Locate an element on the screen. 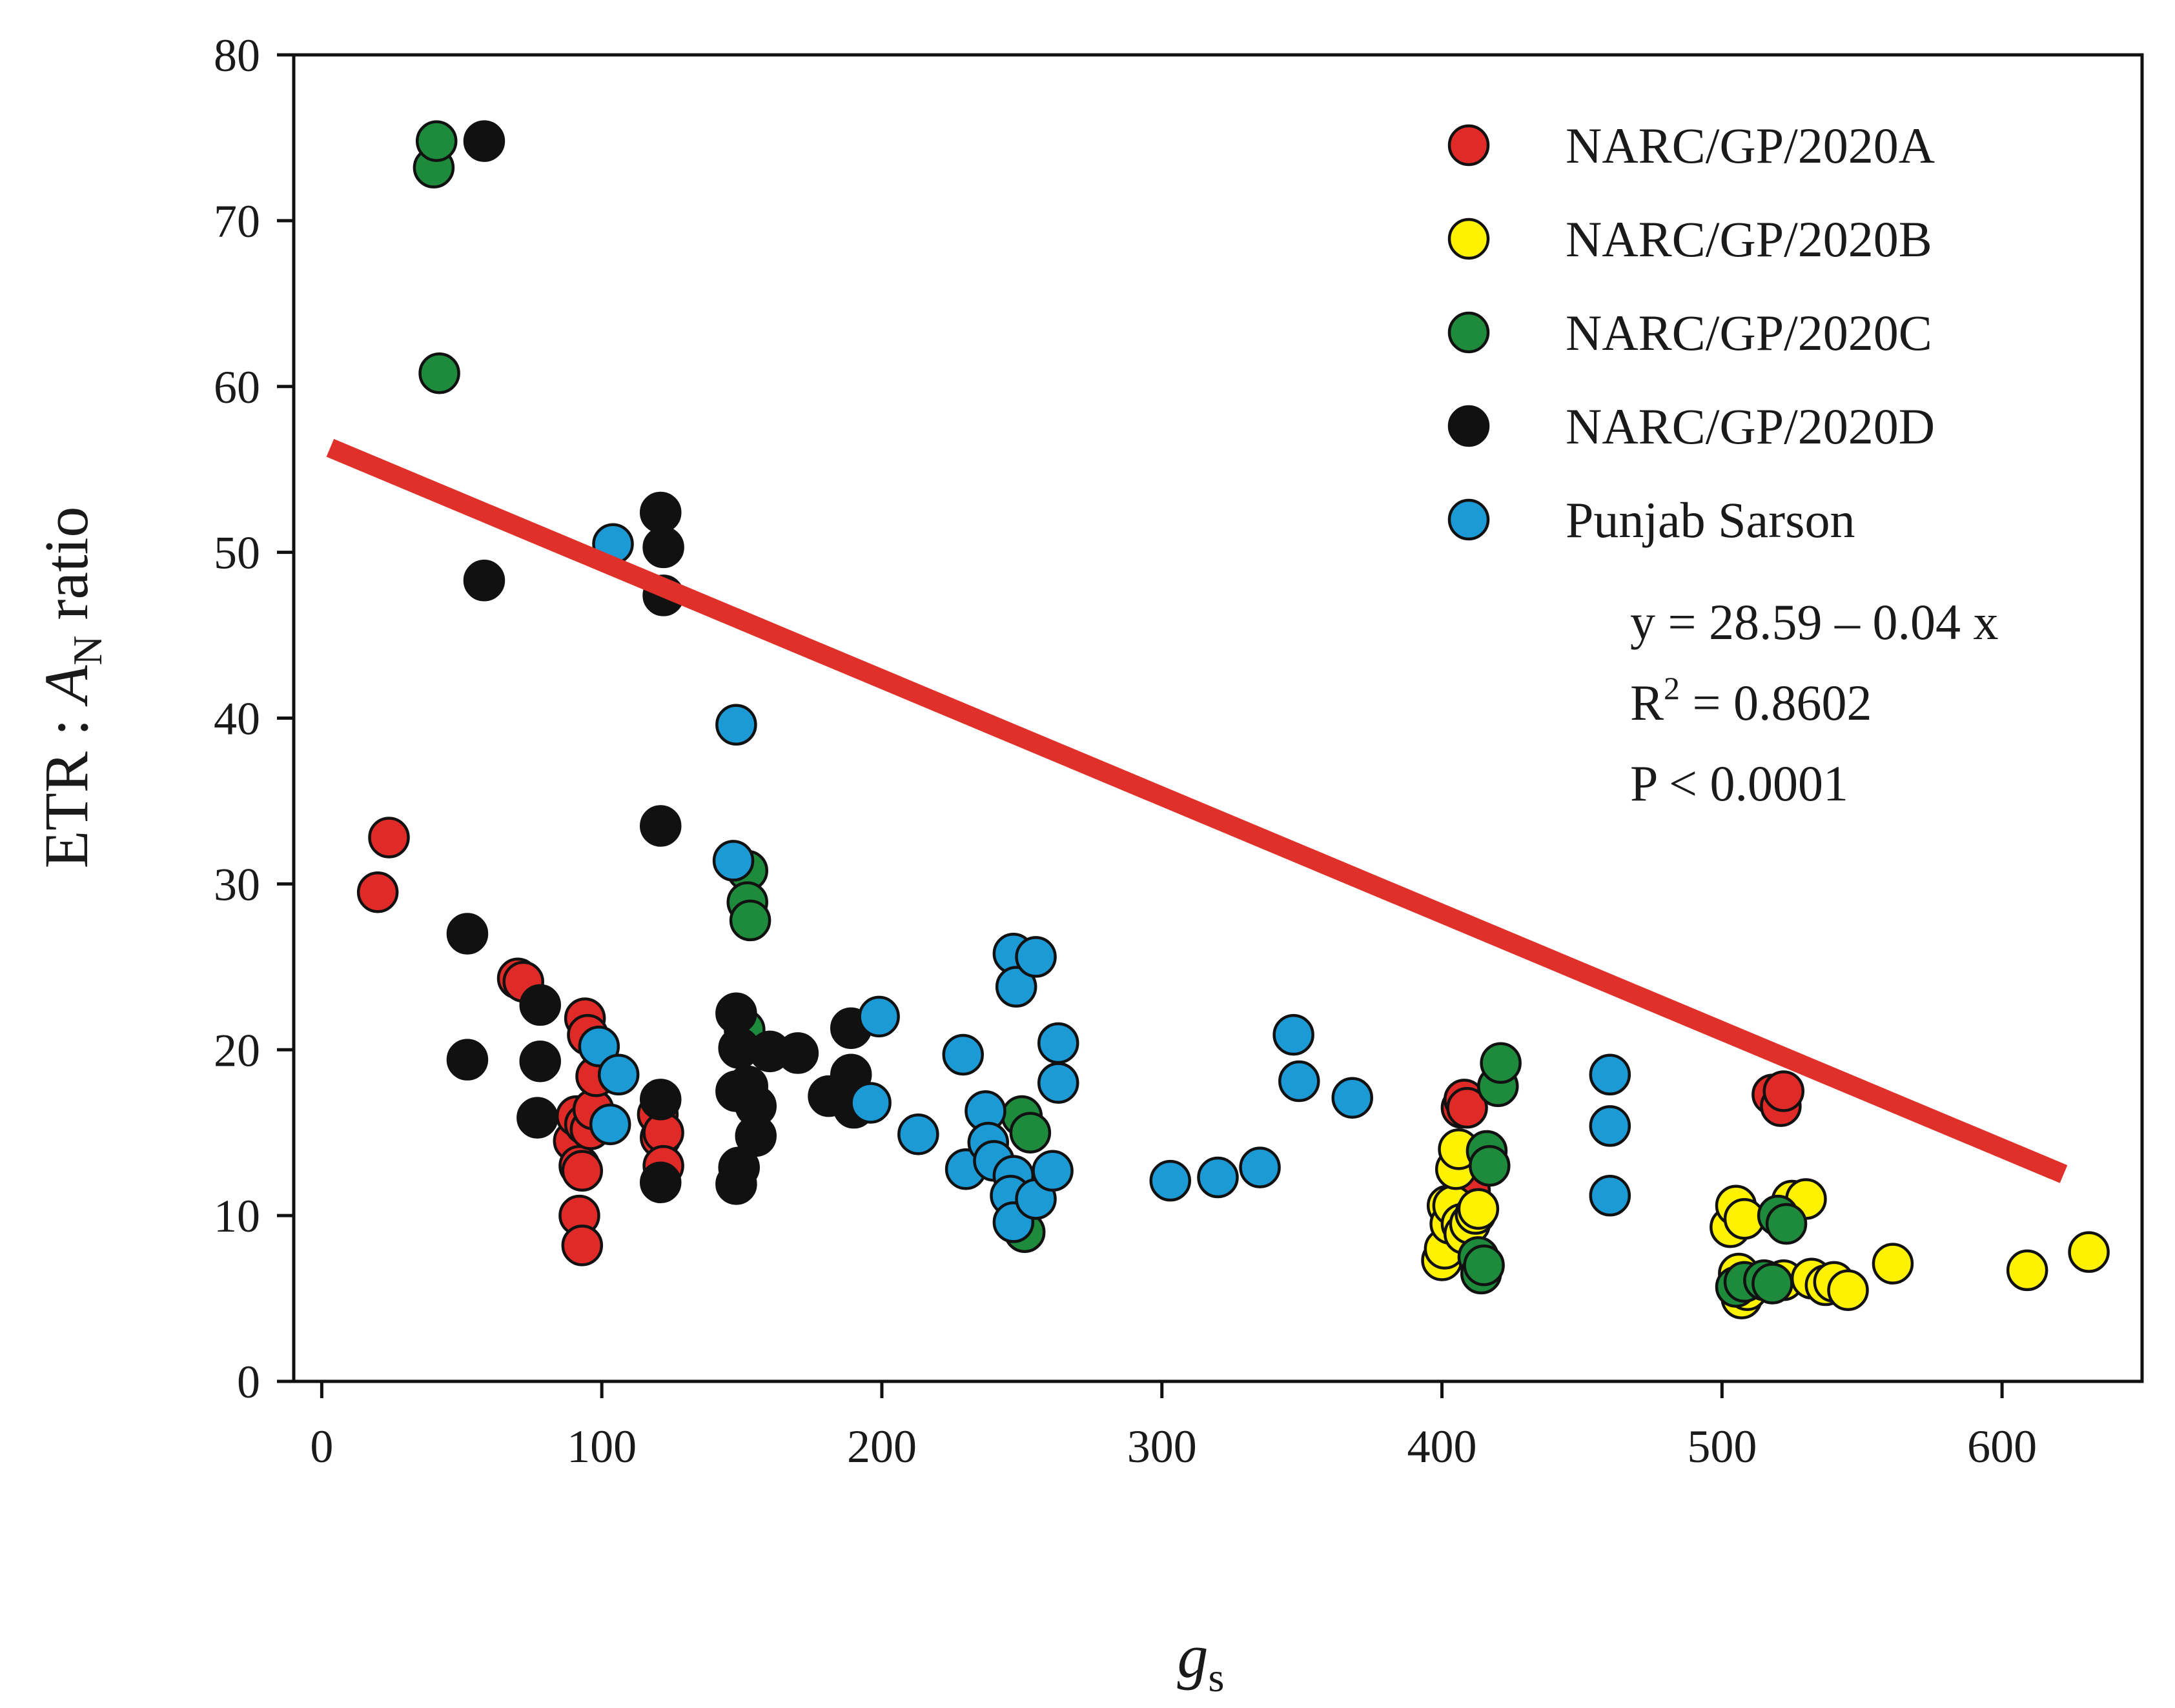 The width and height of the screenshot is (2175, 1708). x-title-main: g is located at coordinates (1193, 1656).